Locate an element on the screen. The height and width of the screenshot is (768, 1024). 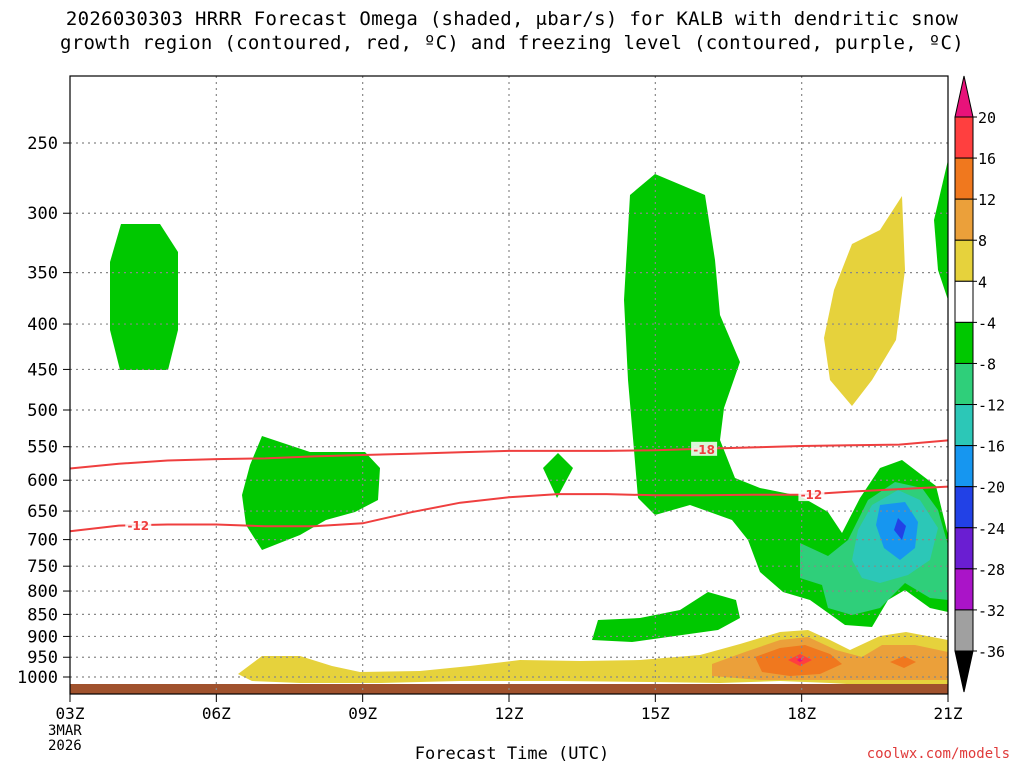
y-tick-label-400: 400 is located at coordinates (42, 325).